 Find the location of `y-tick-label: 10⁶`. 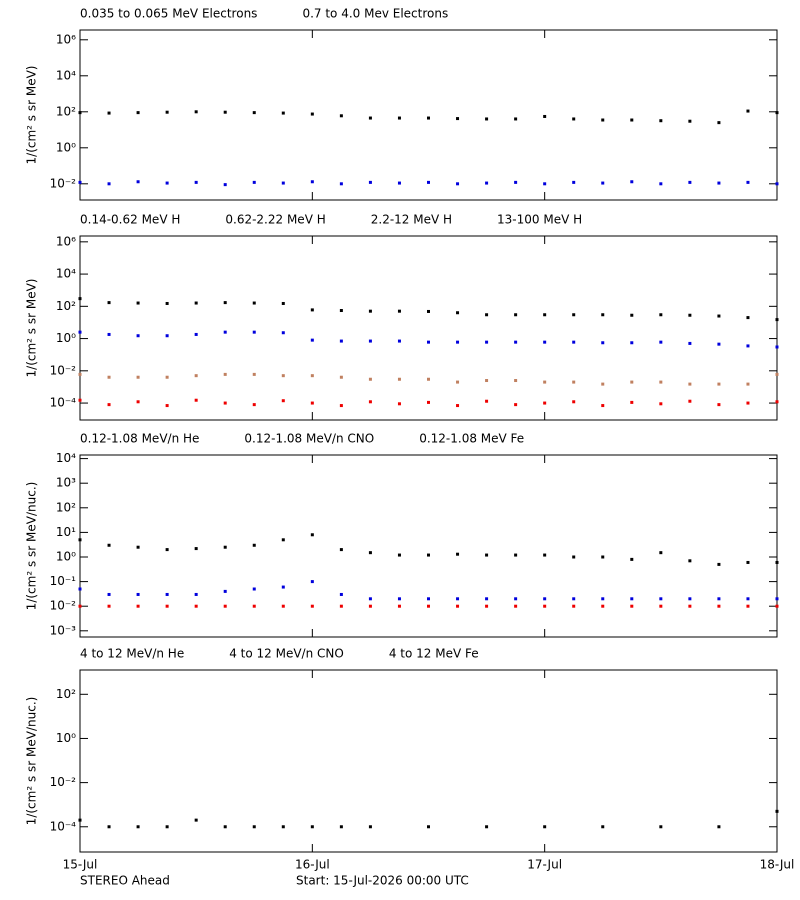

y-tick-label: 10⁶ is located at coordinates (66, 39).